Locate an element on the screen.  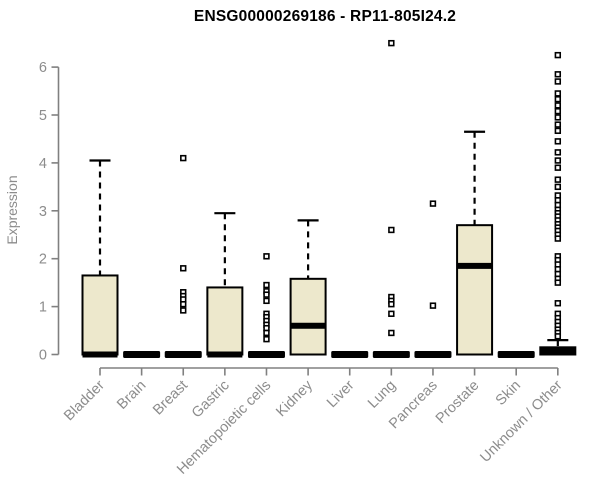
median-gastric is located at coordinates (225, 354).